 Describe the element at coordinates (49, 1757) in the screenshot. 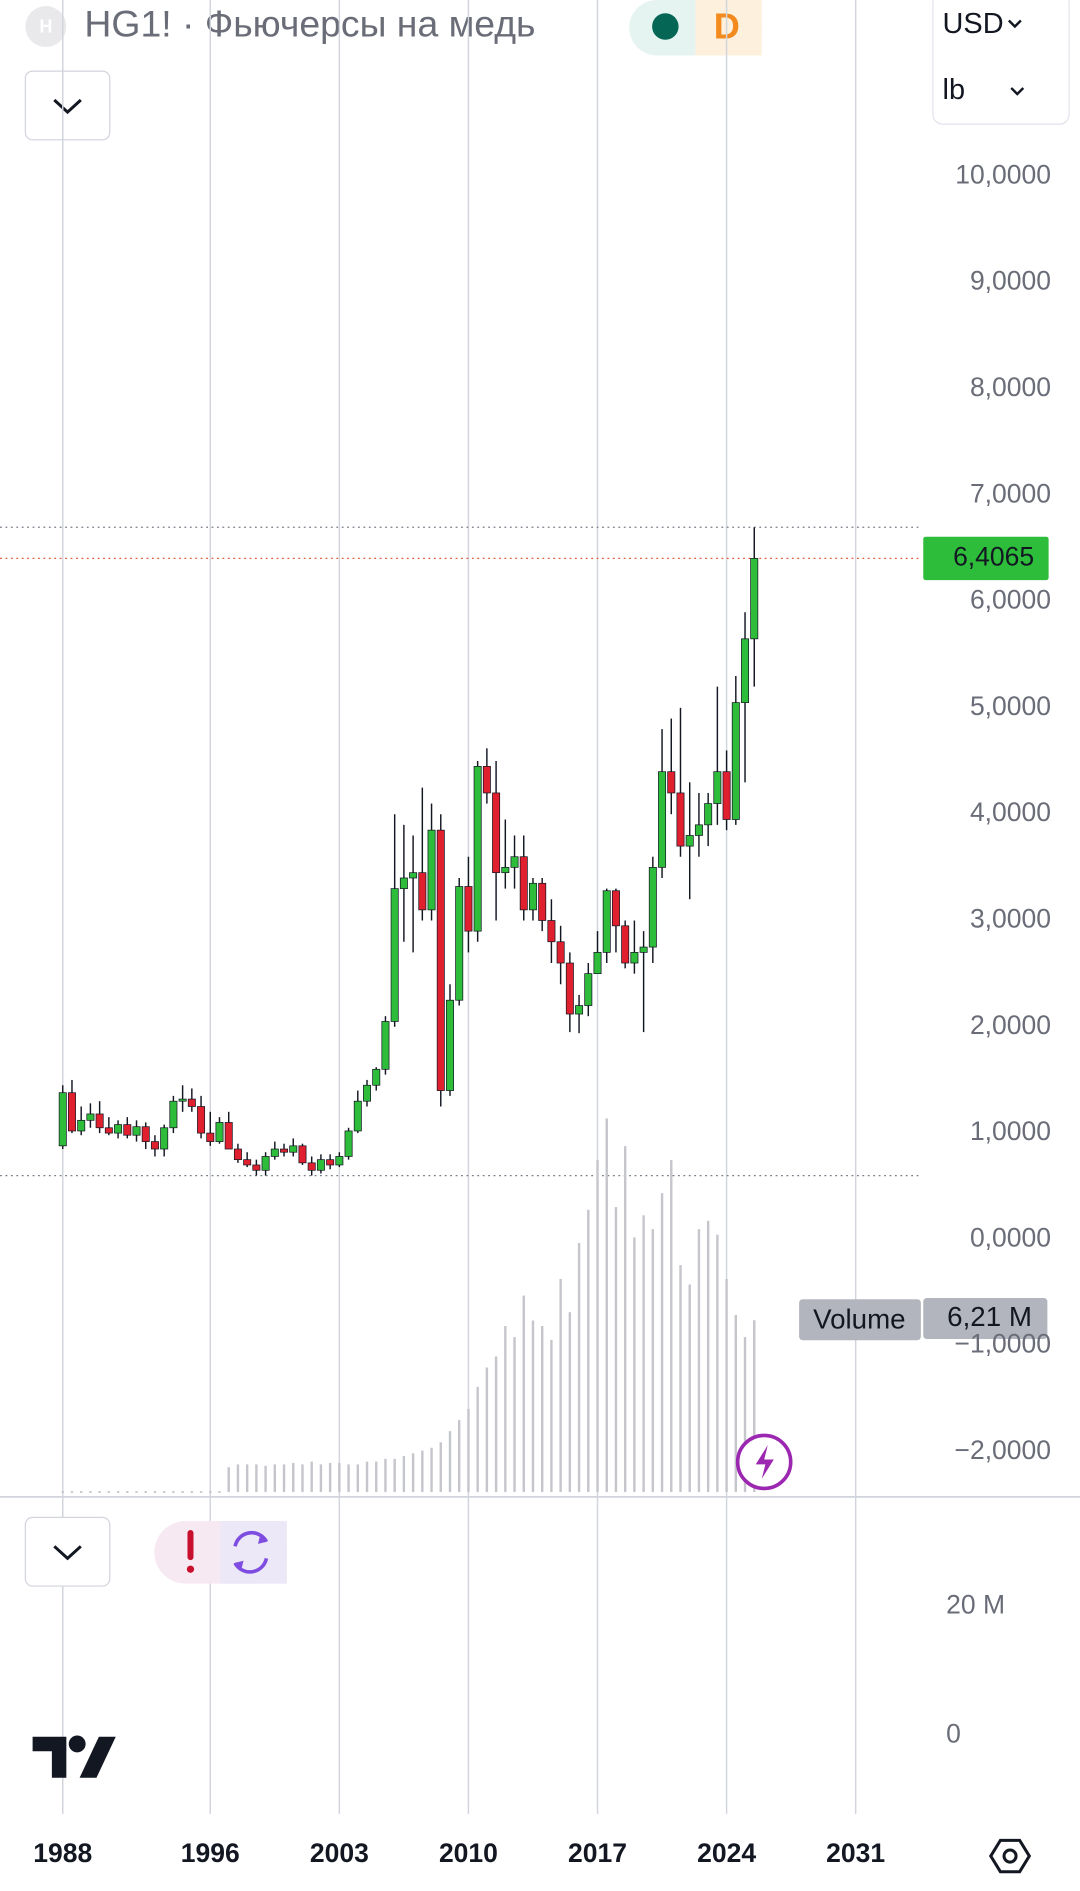

I see `tv-logo` at that location.